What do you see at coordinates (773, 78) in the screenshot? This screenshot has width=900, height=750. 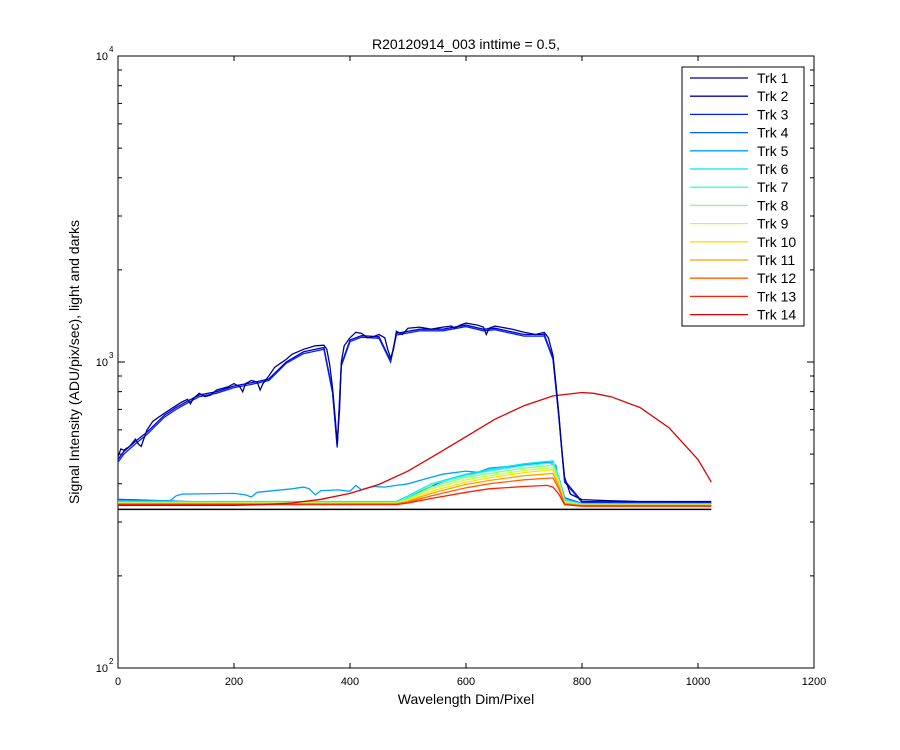 I see `legend-label: Trk 1` at bounding box center [773, 78].